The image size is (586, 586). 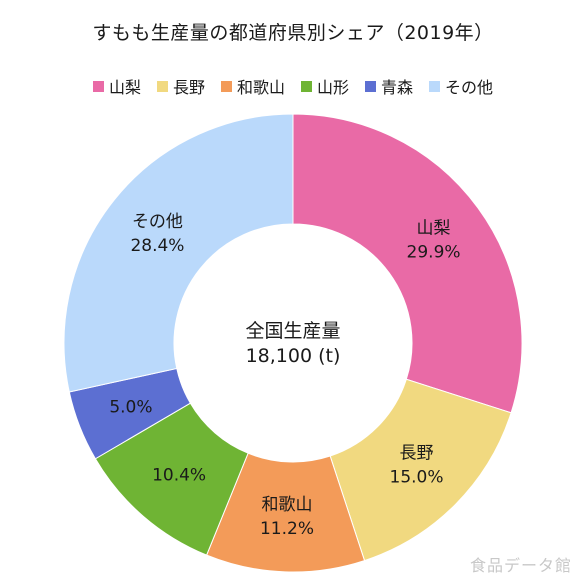 What do you see at coordinates (188, 87) in the screenshot?
I see `legend-label: 長野` at bounding box center [188, 87].